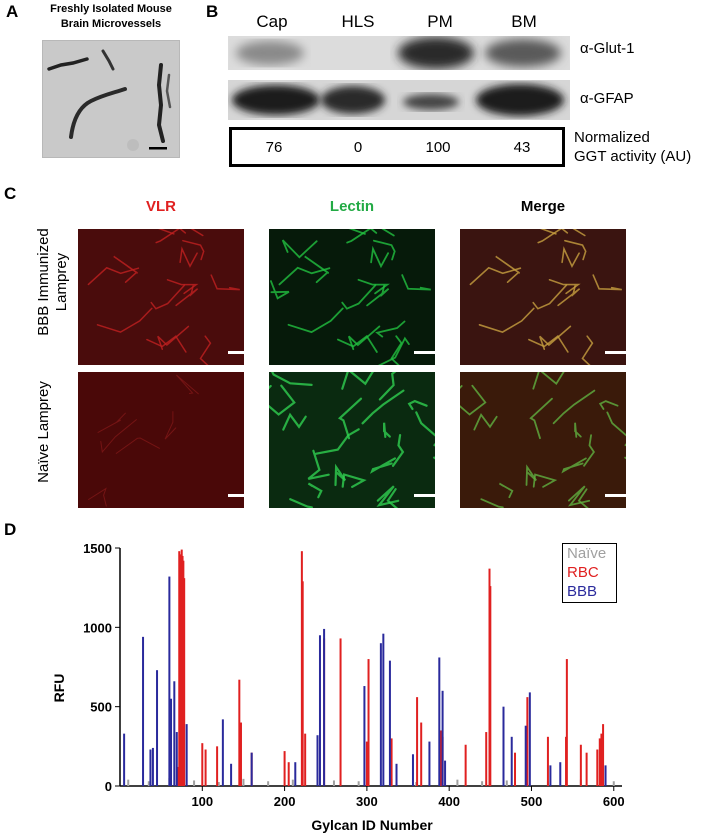 Image resolution: width=708 pixels, height=836 pixels. I want to click on ggt-caption-line1: Normalized, so click(612, 137).